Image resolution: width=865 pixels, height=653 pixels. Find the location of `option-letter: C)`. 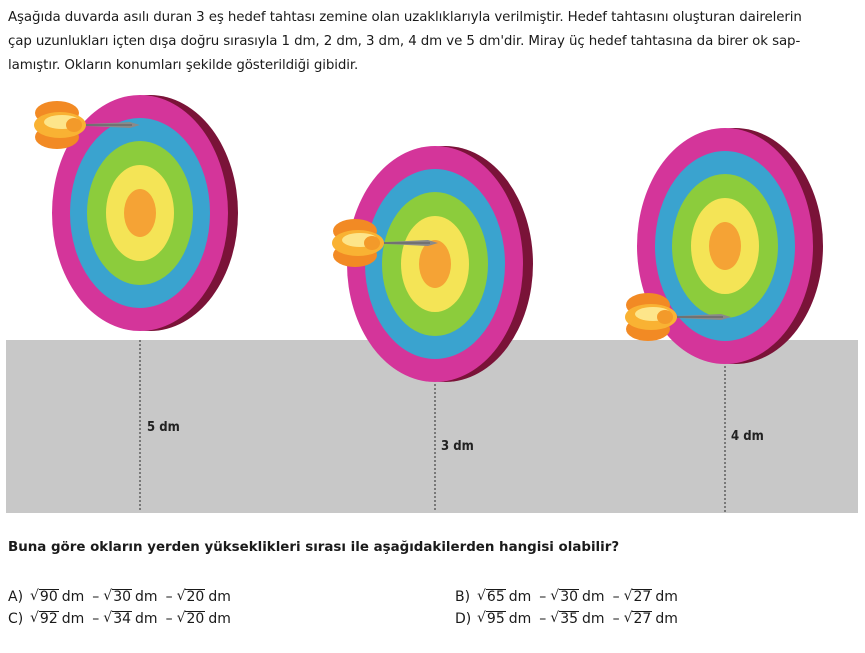

option-letter: C) is located at coordinates (16, 618).